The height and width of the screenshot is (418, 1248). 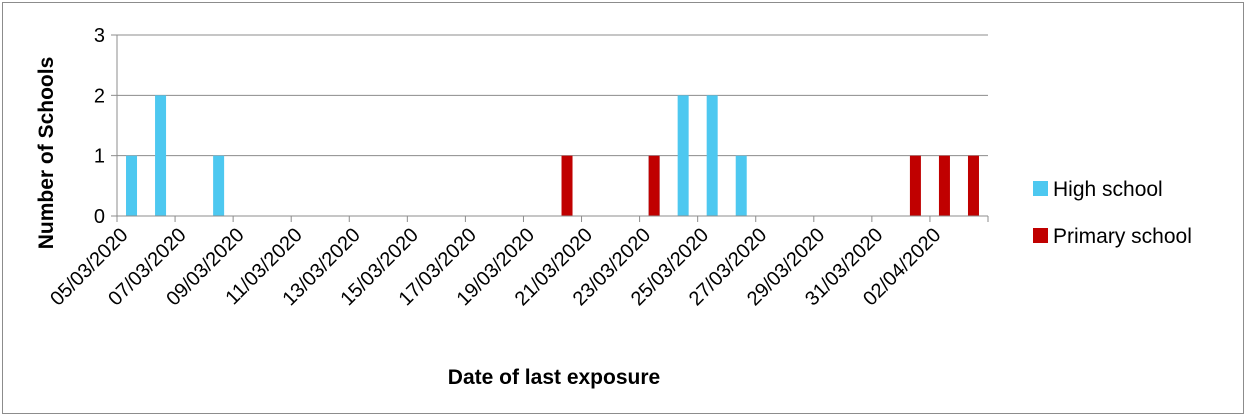 What do you see at coordinates (99, 36) in the screenshot?
I see `y-tick-label: 3` at bounding box center [99, 36].